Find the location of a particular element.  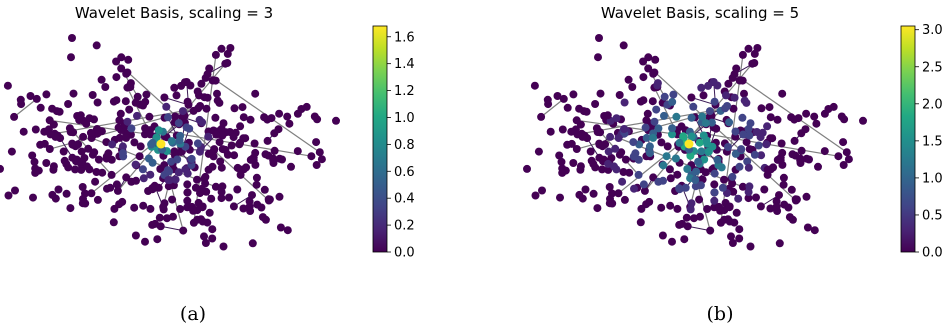

colorbar-tick-label: 0.6 is located at coordinates (404, 172).